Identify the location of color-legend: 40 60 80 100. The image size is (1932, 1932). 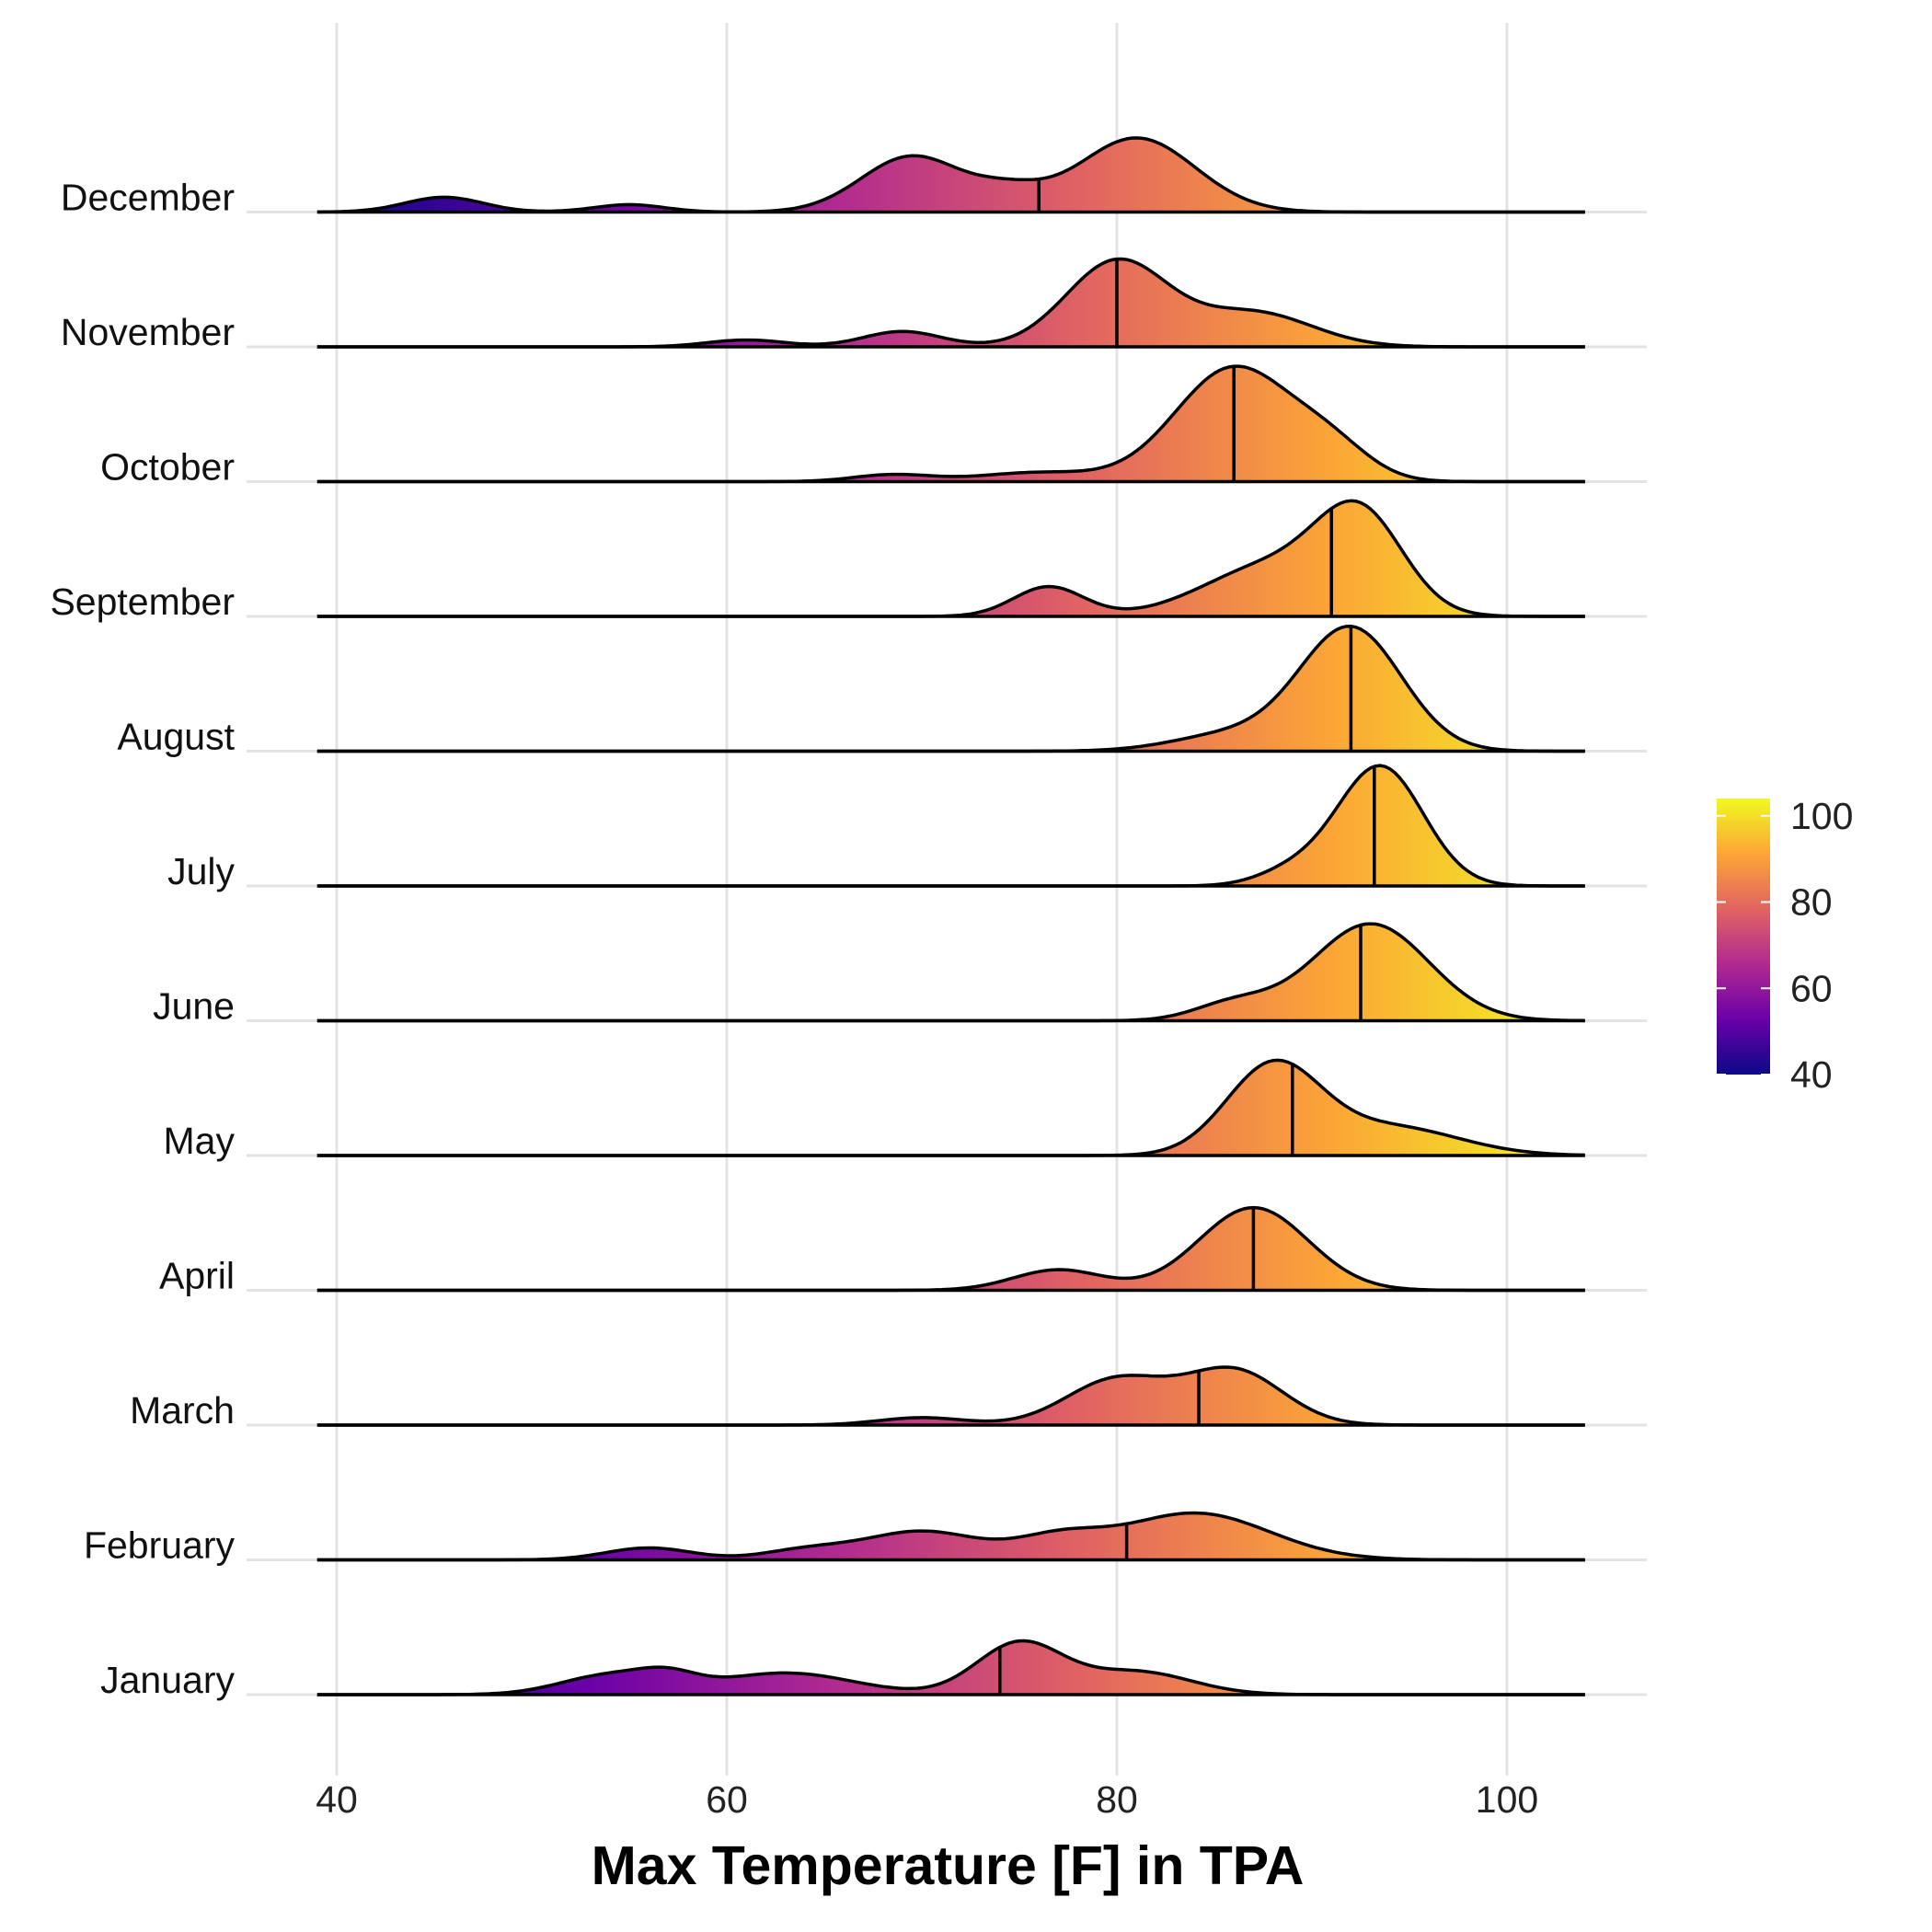
(1785, 945).